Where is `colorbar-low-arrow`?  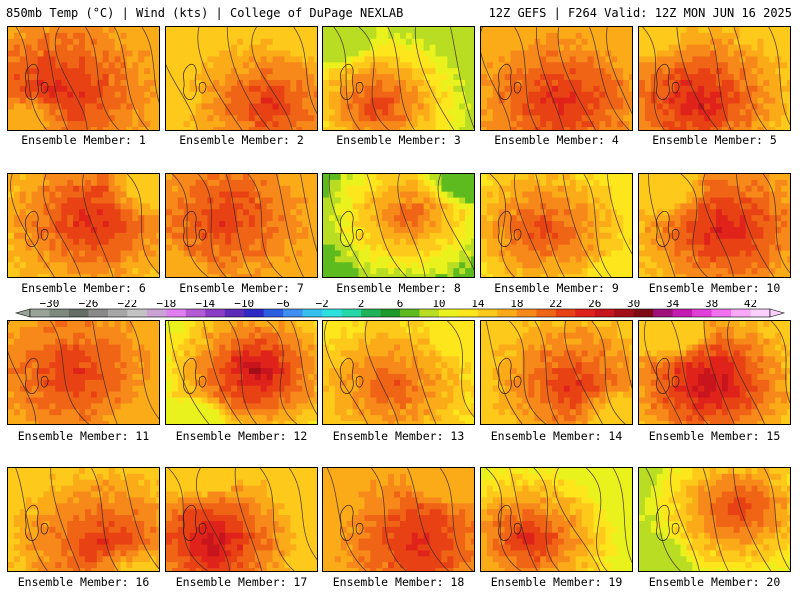 colorbar-low-arrow is located at coordinates (22, 313).